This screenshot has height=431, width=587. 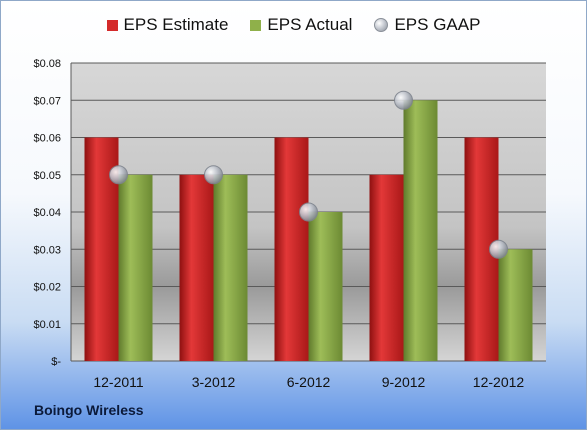 I want to click on legend-label-actual: EPS Actual, so click(x=310, y=24).